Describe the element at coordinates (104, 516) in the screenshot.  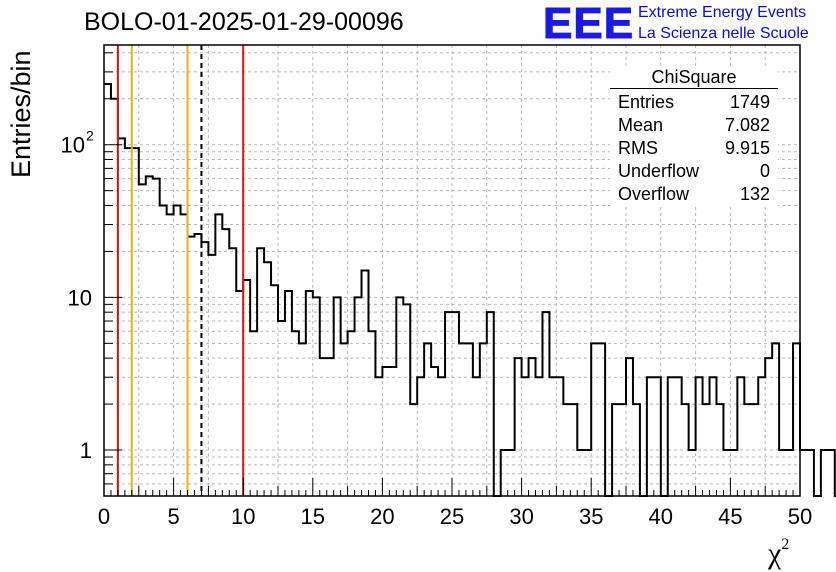
I see `x-tick-label: 0` at that location.